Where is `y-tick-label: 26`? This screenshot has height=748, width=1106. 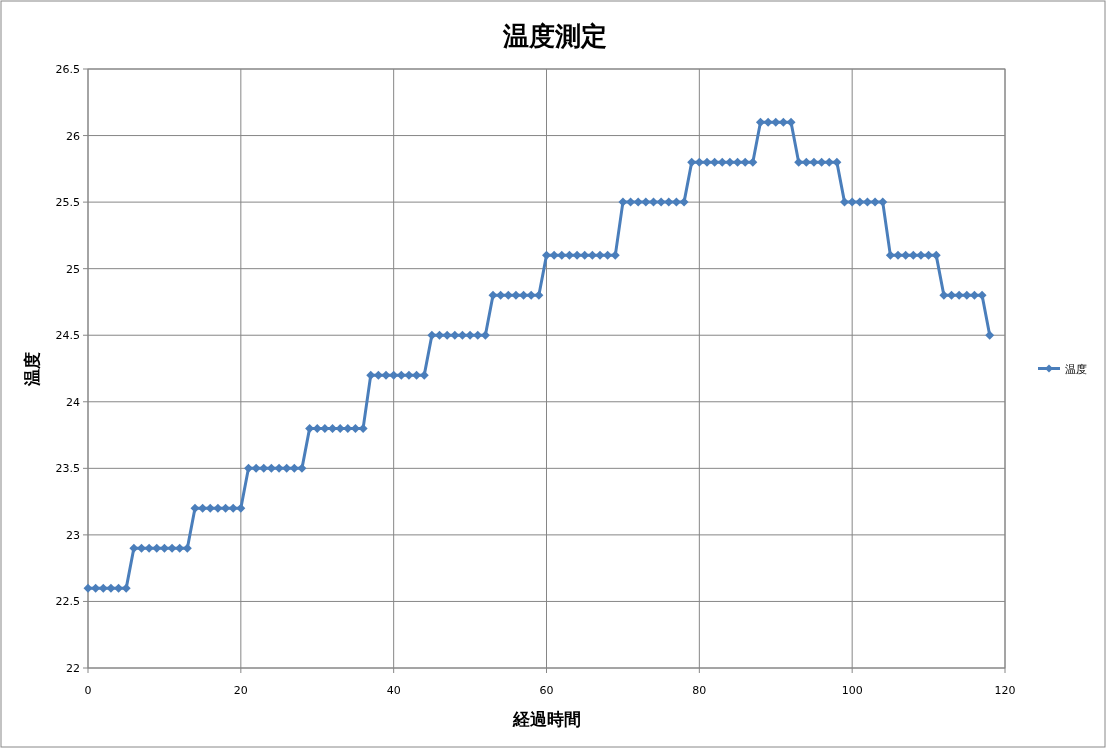 y-tick-label: 26 is located at coordinates (73, 136).